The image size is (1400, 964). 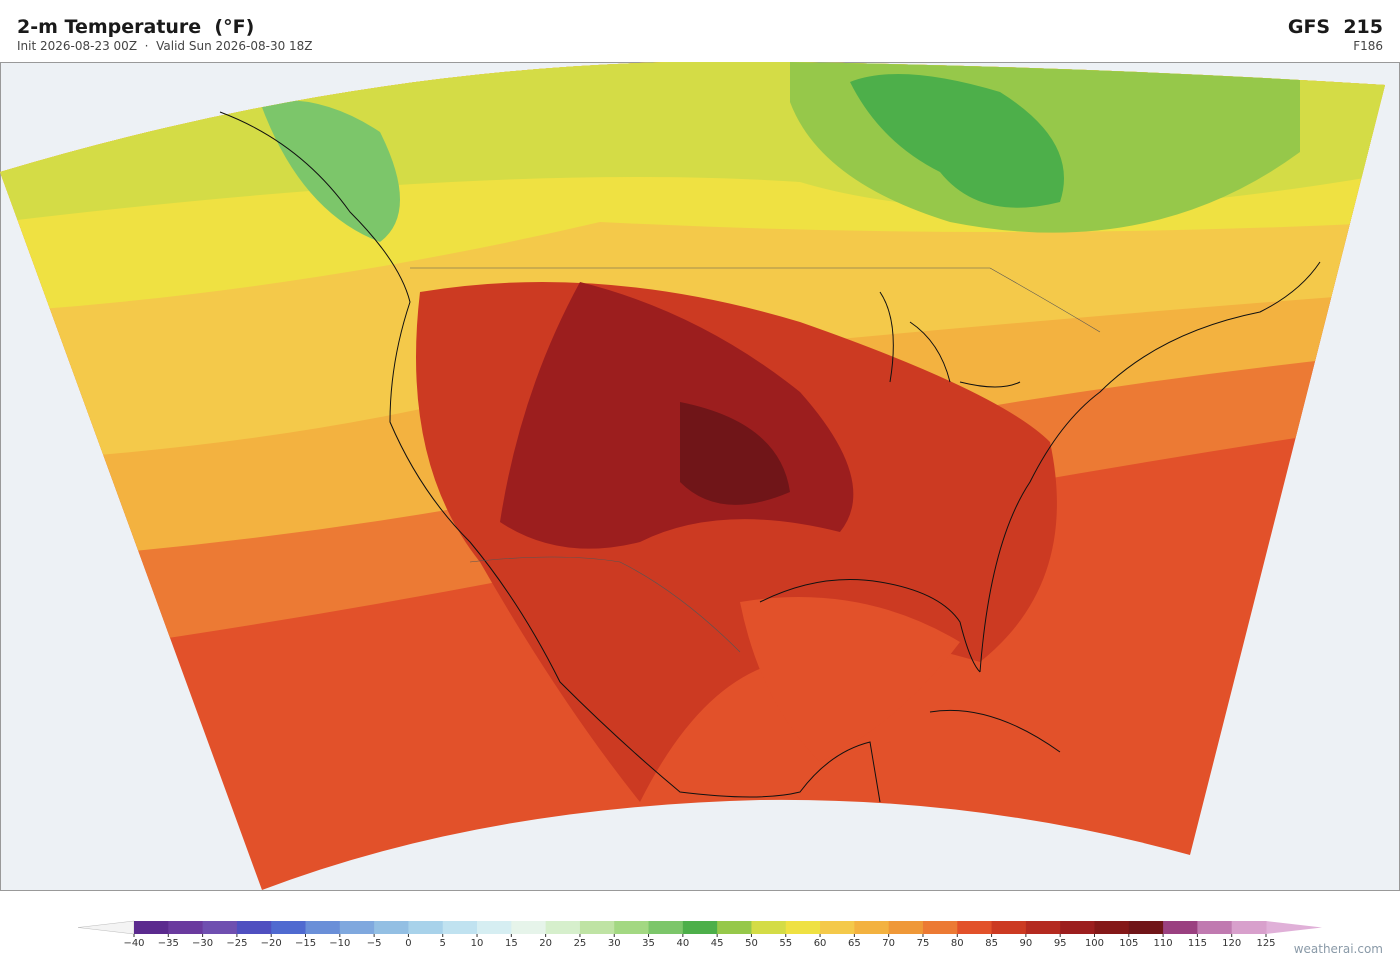 What do you see at coordinates (682, 943) in the screenshot?
I see `colorbar-tick-label: 40` at bounding box center [682, 943].